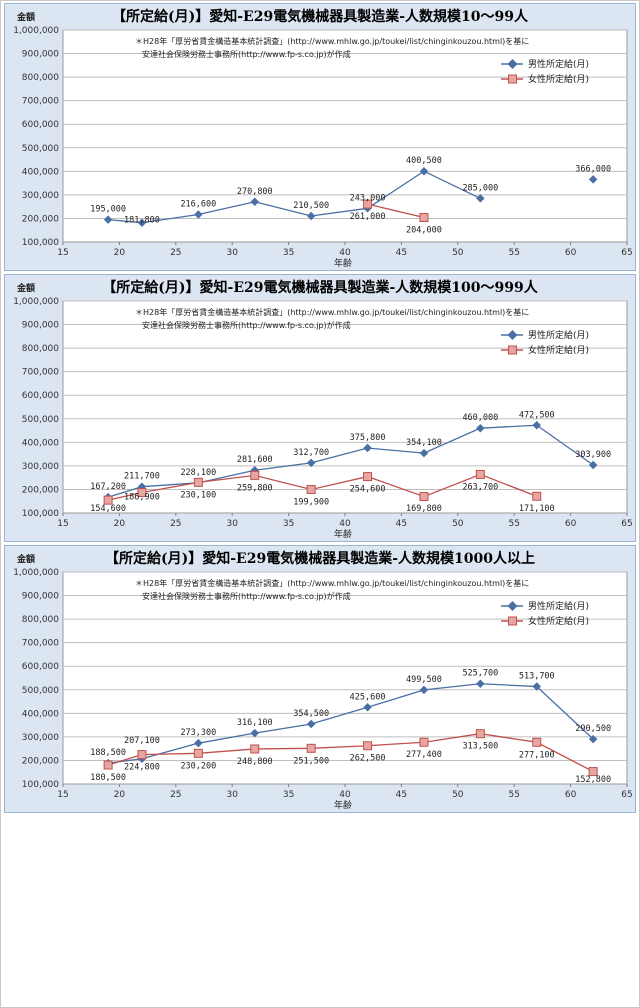 Image resolution: width=640 pixels, height=1008 pixels. I want to click on legend-label: 男性所定給(月), so click(558, 335).